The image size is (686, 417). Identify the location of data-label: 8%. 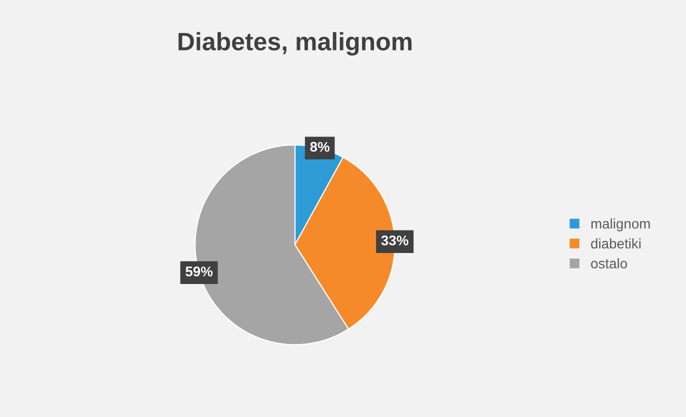
(320, 147).